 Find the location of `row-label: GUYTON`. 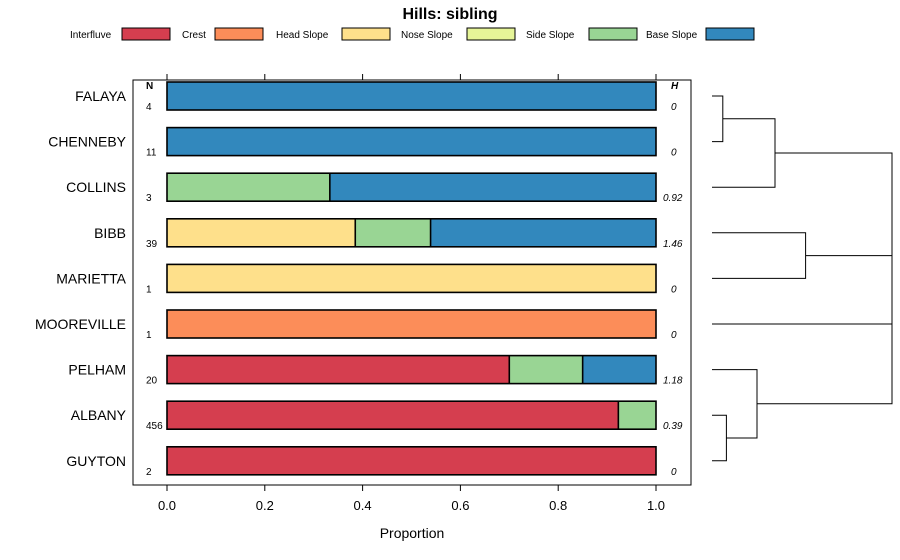

row-label: GUYTON is located at coordinates (96, 461).